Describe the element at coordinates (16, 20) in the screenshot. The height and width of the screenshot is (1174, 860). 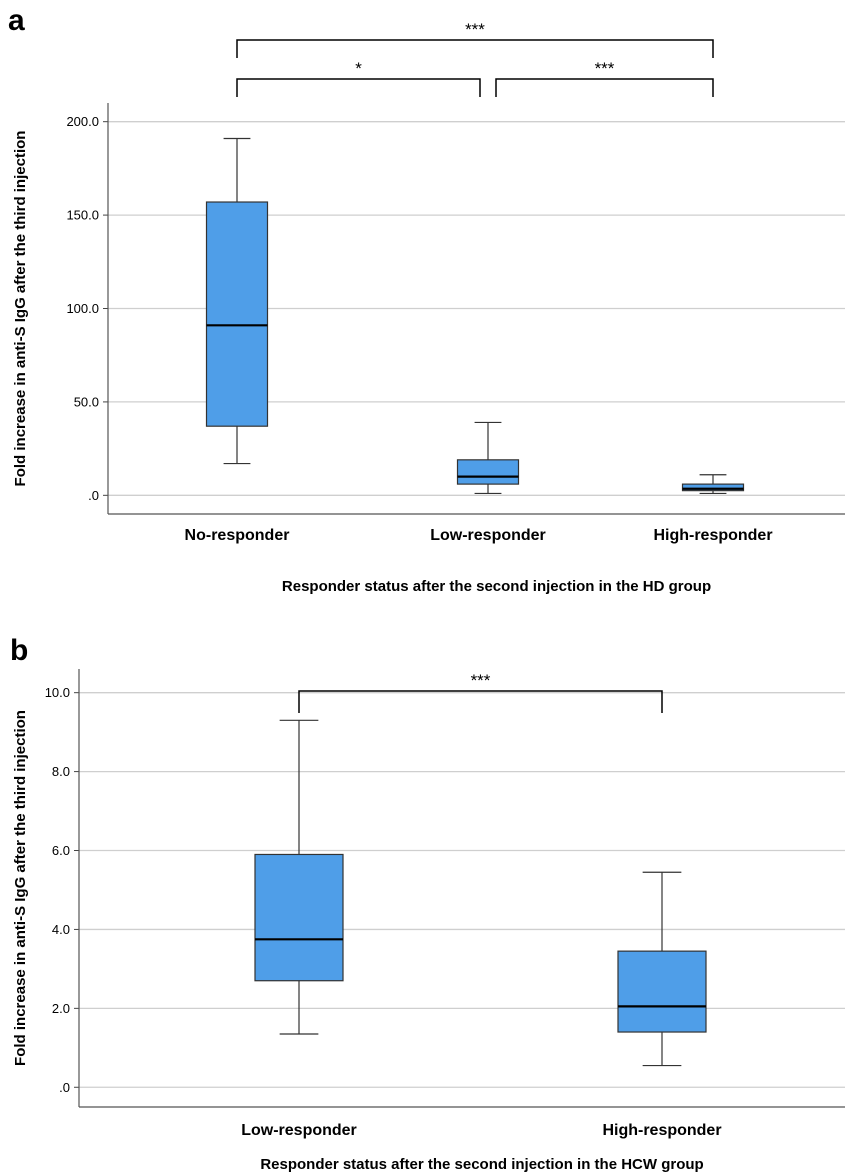
I see `panel-label-a: a` at that location.